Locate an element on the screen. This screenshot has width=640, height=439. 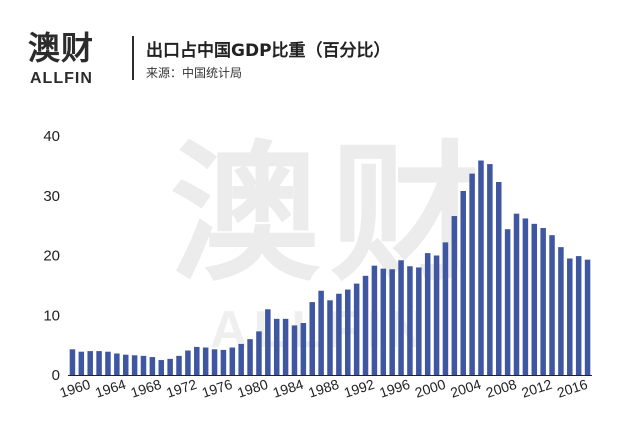
bar-2014 is located at coordinates (552, 305).